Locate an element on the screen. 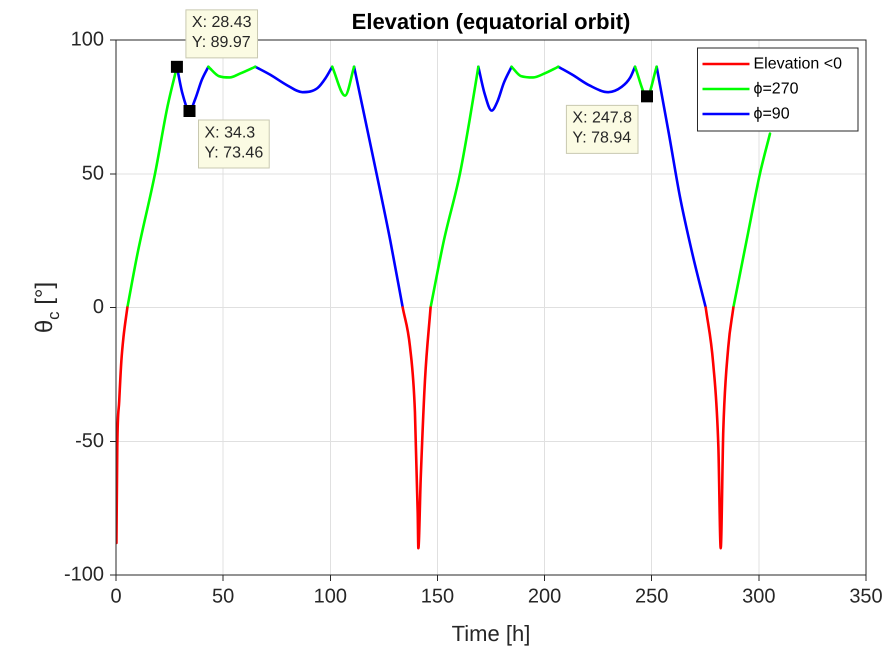 The width and height of the screenshot is (890, 657). x-tick-label: 250 is located at coordinates (651, 597).